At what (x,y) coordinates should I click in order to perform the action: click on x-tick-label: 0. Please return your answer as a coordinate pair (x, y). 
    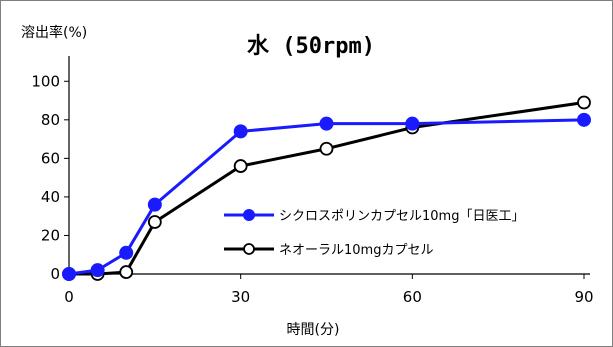
    Looking at the image, I should click on (69, 297).